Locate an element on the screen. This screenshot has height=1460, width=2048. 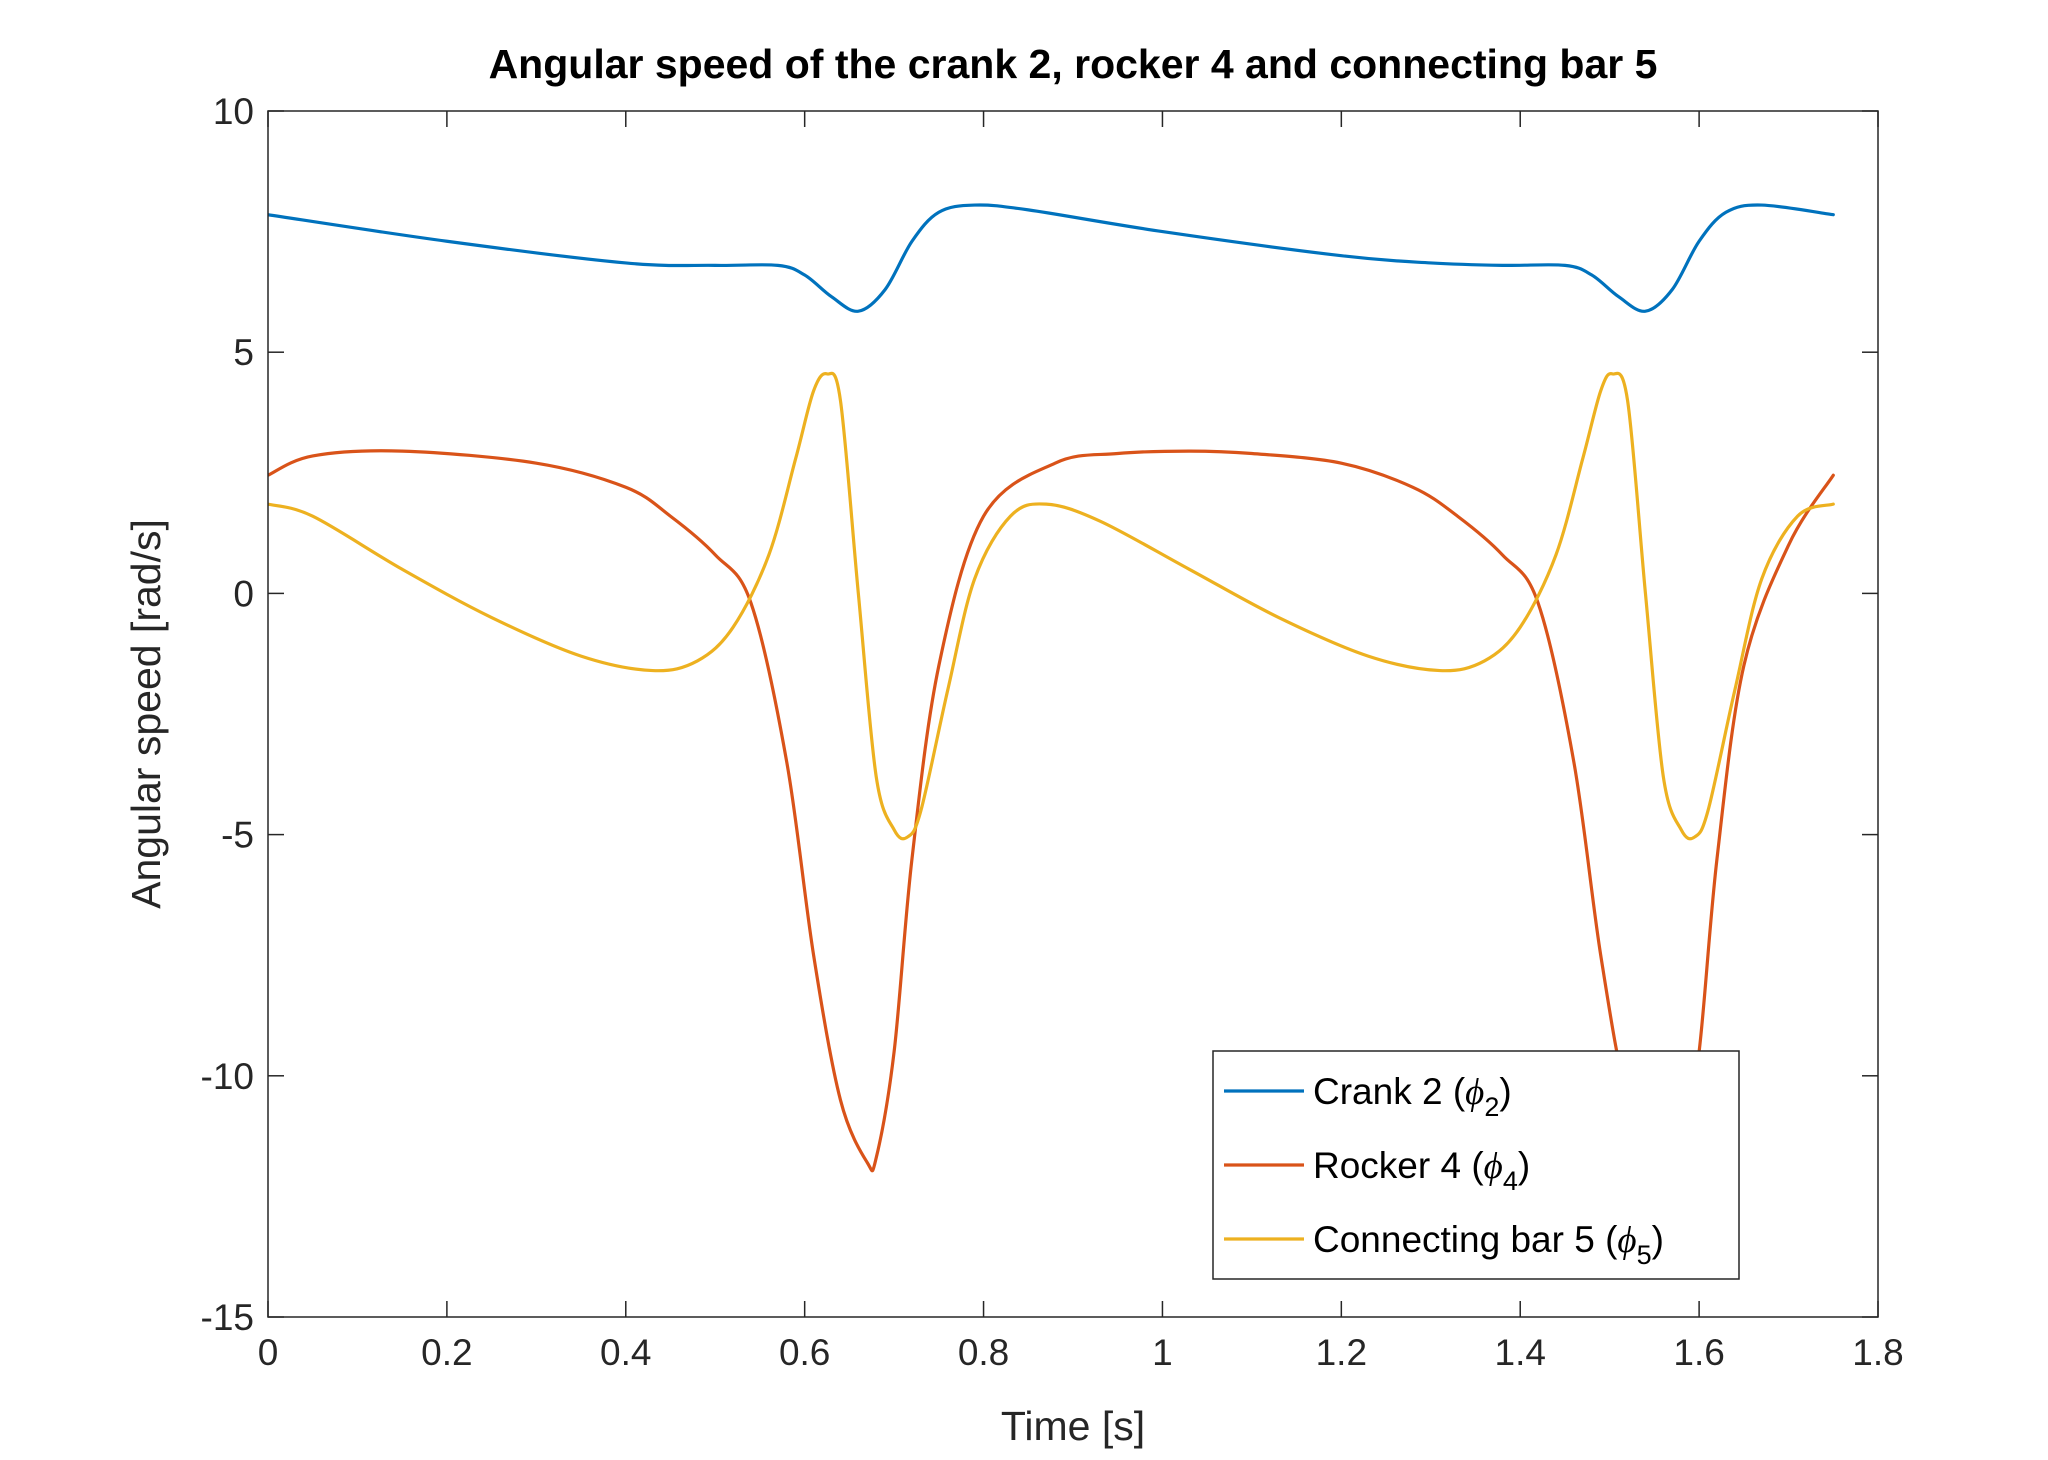
y-tick-label: 5 is located at coordinates (243, 352).